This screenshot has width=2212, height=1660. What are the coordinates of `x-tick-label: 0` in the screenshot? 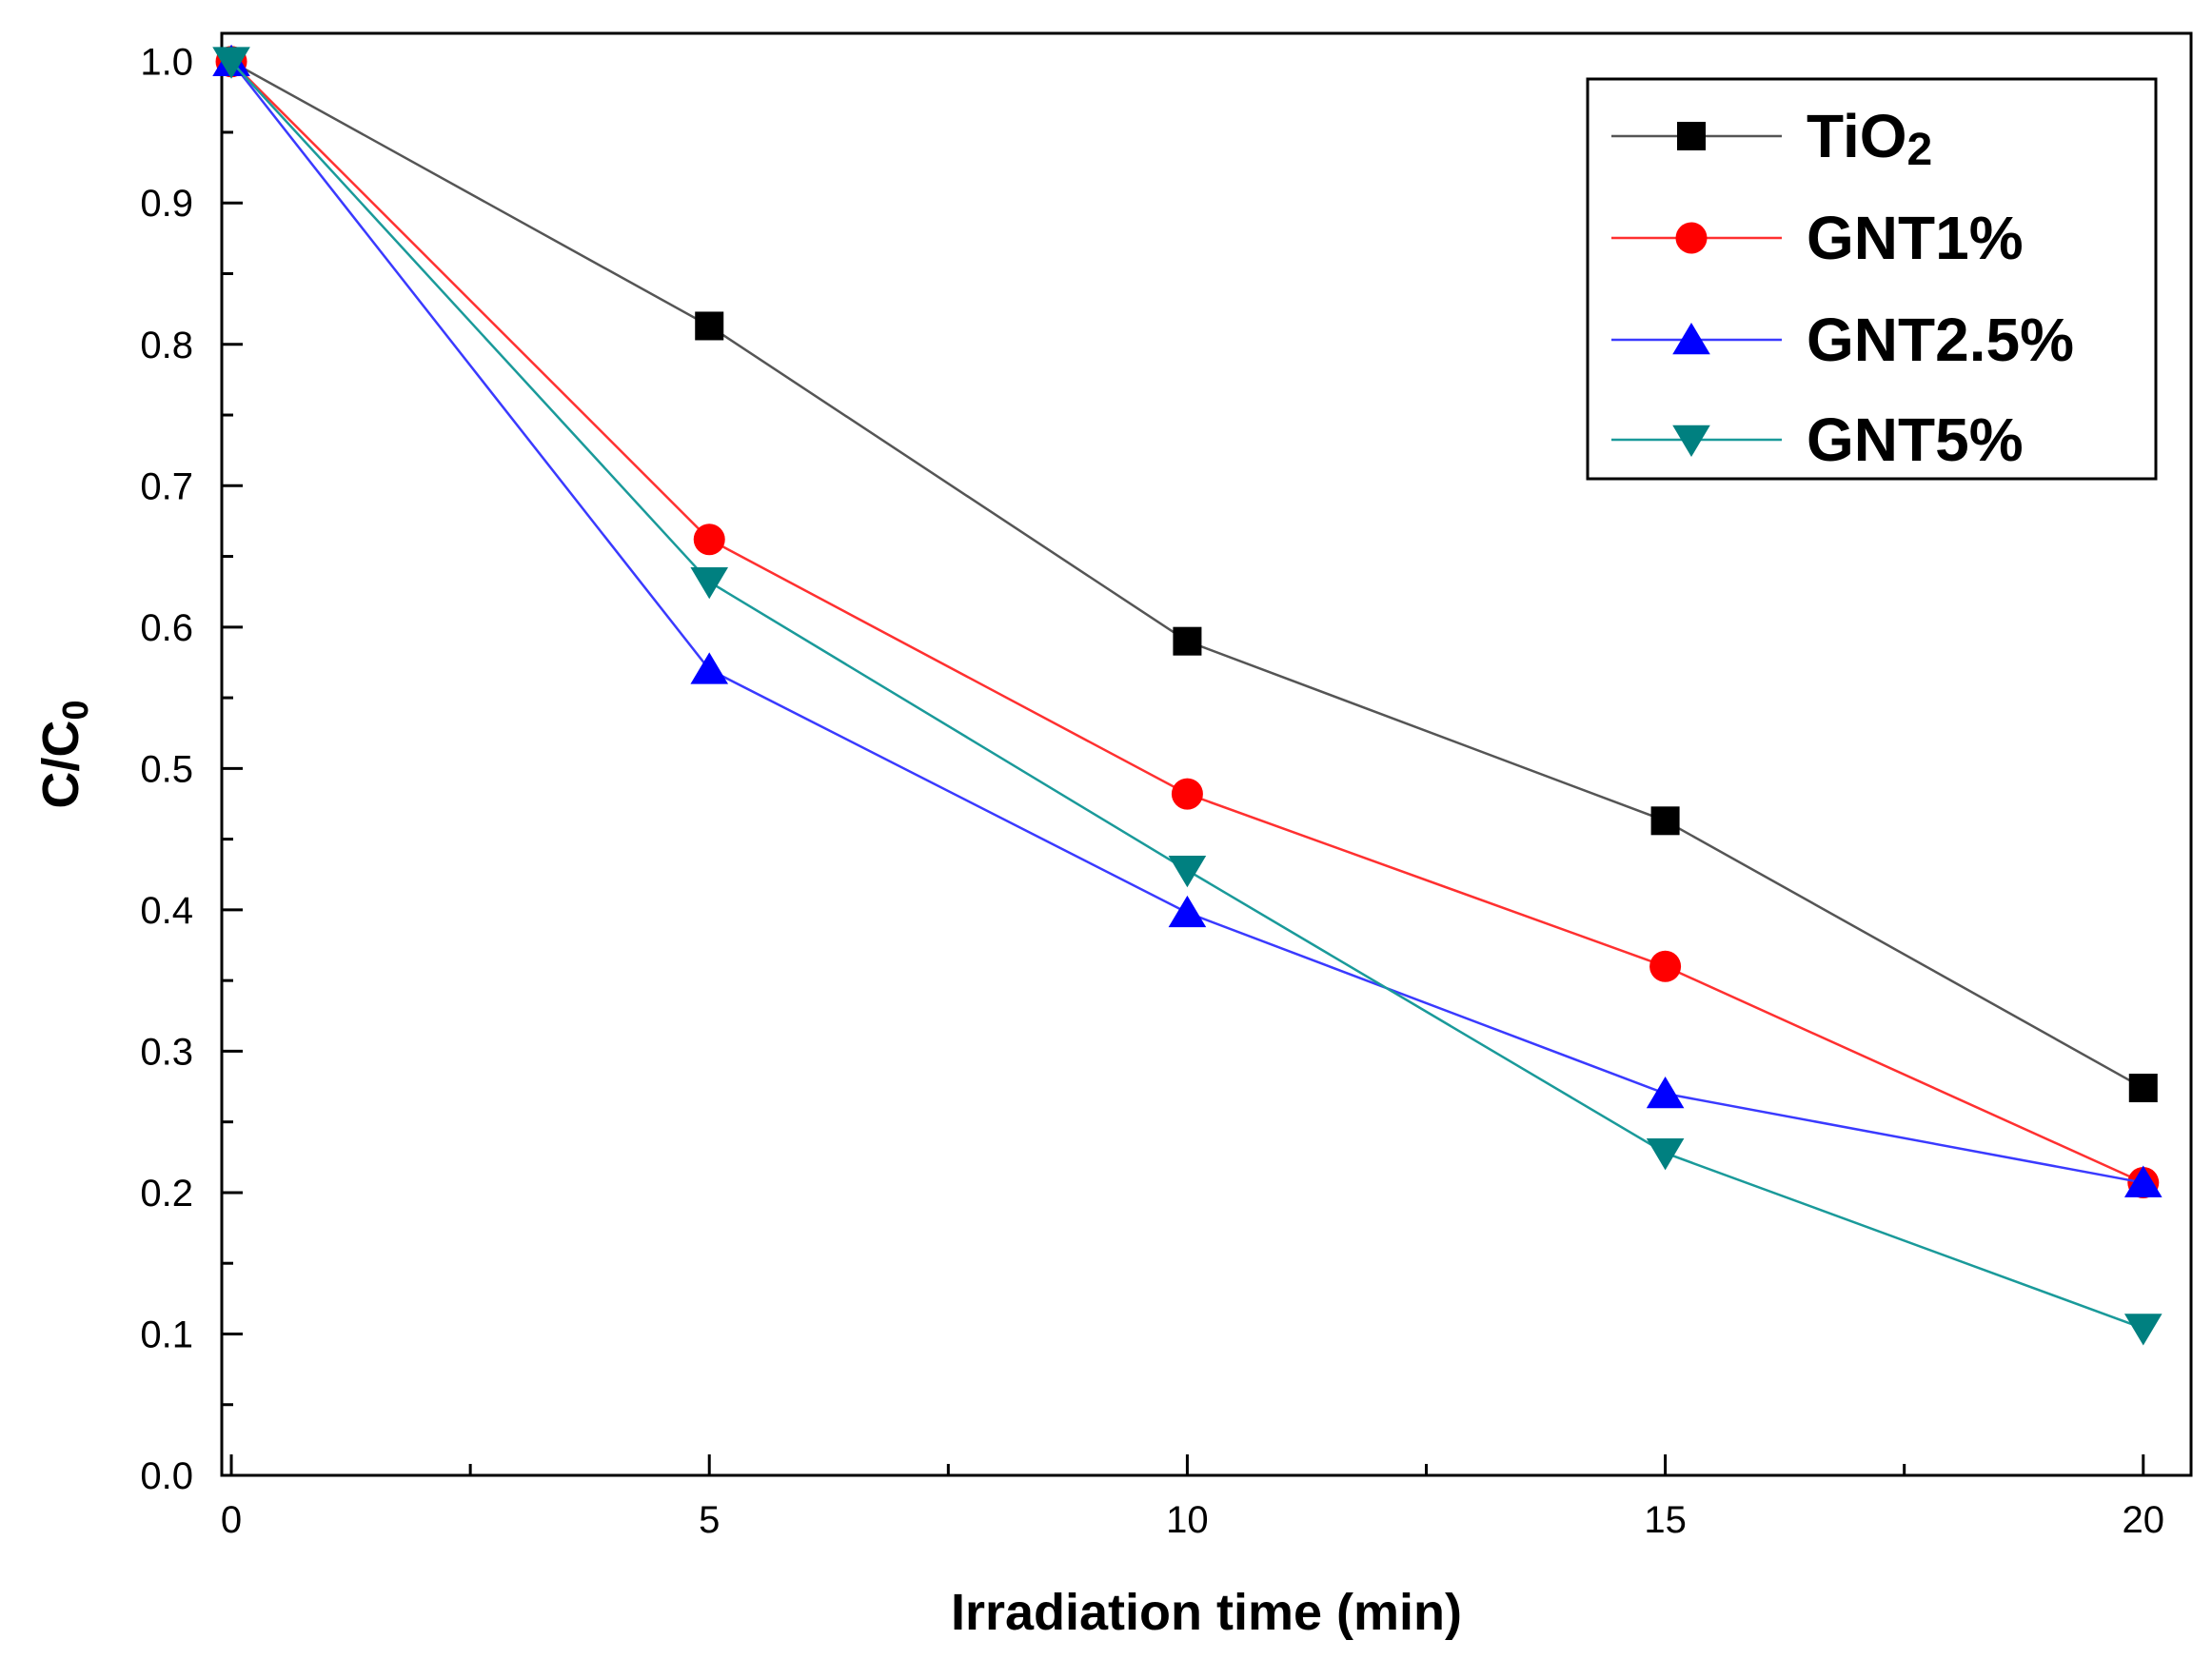 It's located at (231, 1520).